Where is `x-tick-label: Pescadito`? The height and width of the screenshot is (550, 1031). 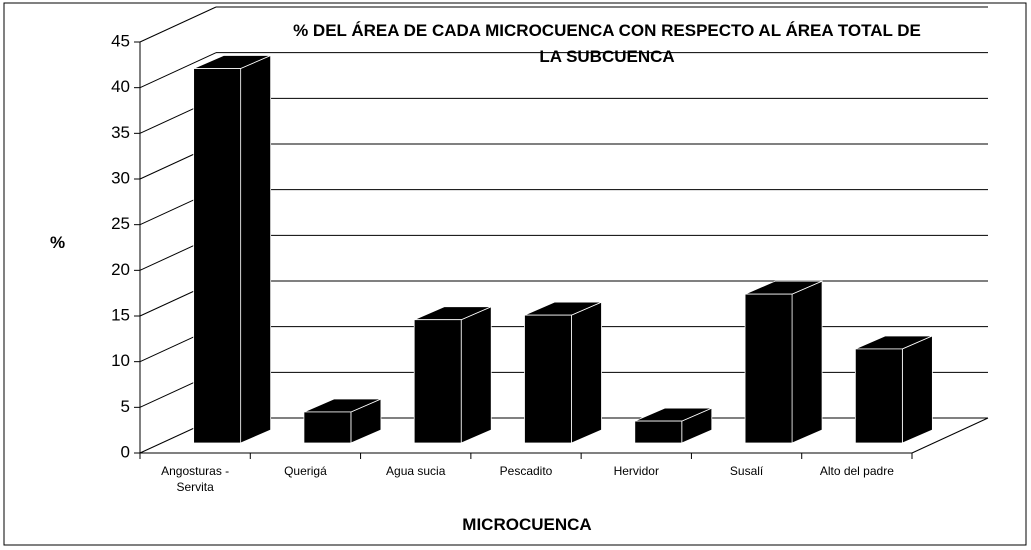 x-tick-label: Pescadito is located at coordinates (526, 471).